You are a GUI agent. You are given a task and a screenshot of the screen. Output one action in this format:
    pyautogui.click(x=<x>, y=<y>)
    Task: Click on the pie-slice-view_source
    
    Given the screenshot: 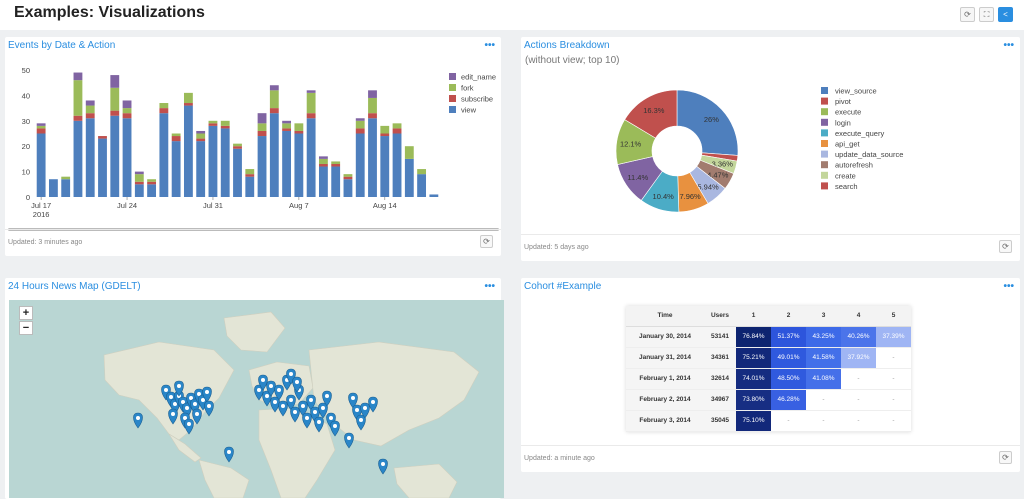 What is the action you would take?
    pyautogui.click(x=707, y=122)
    